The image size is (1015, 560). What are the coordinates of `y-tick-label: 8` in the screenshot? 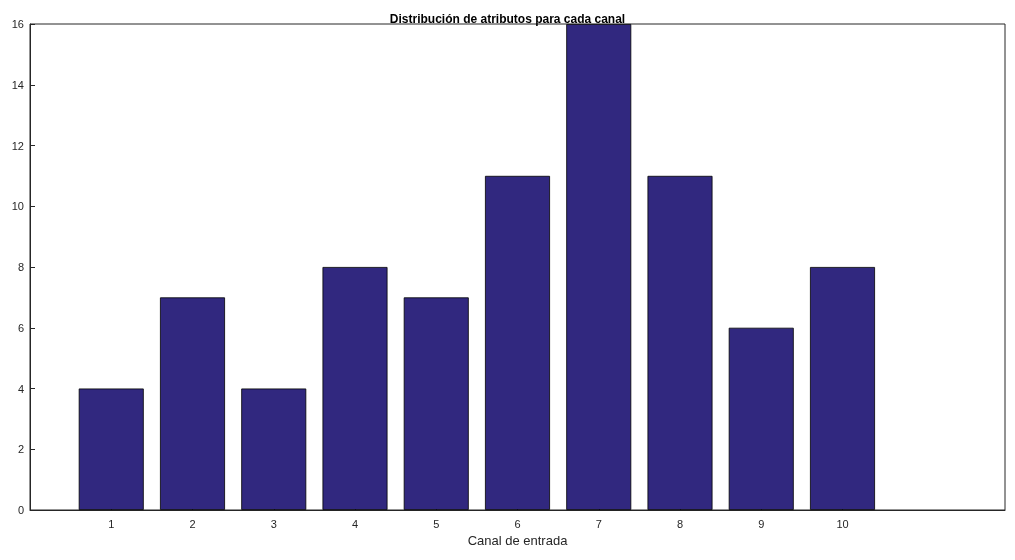 It's located at (20, 267).